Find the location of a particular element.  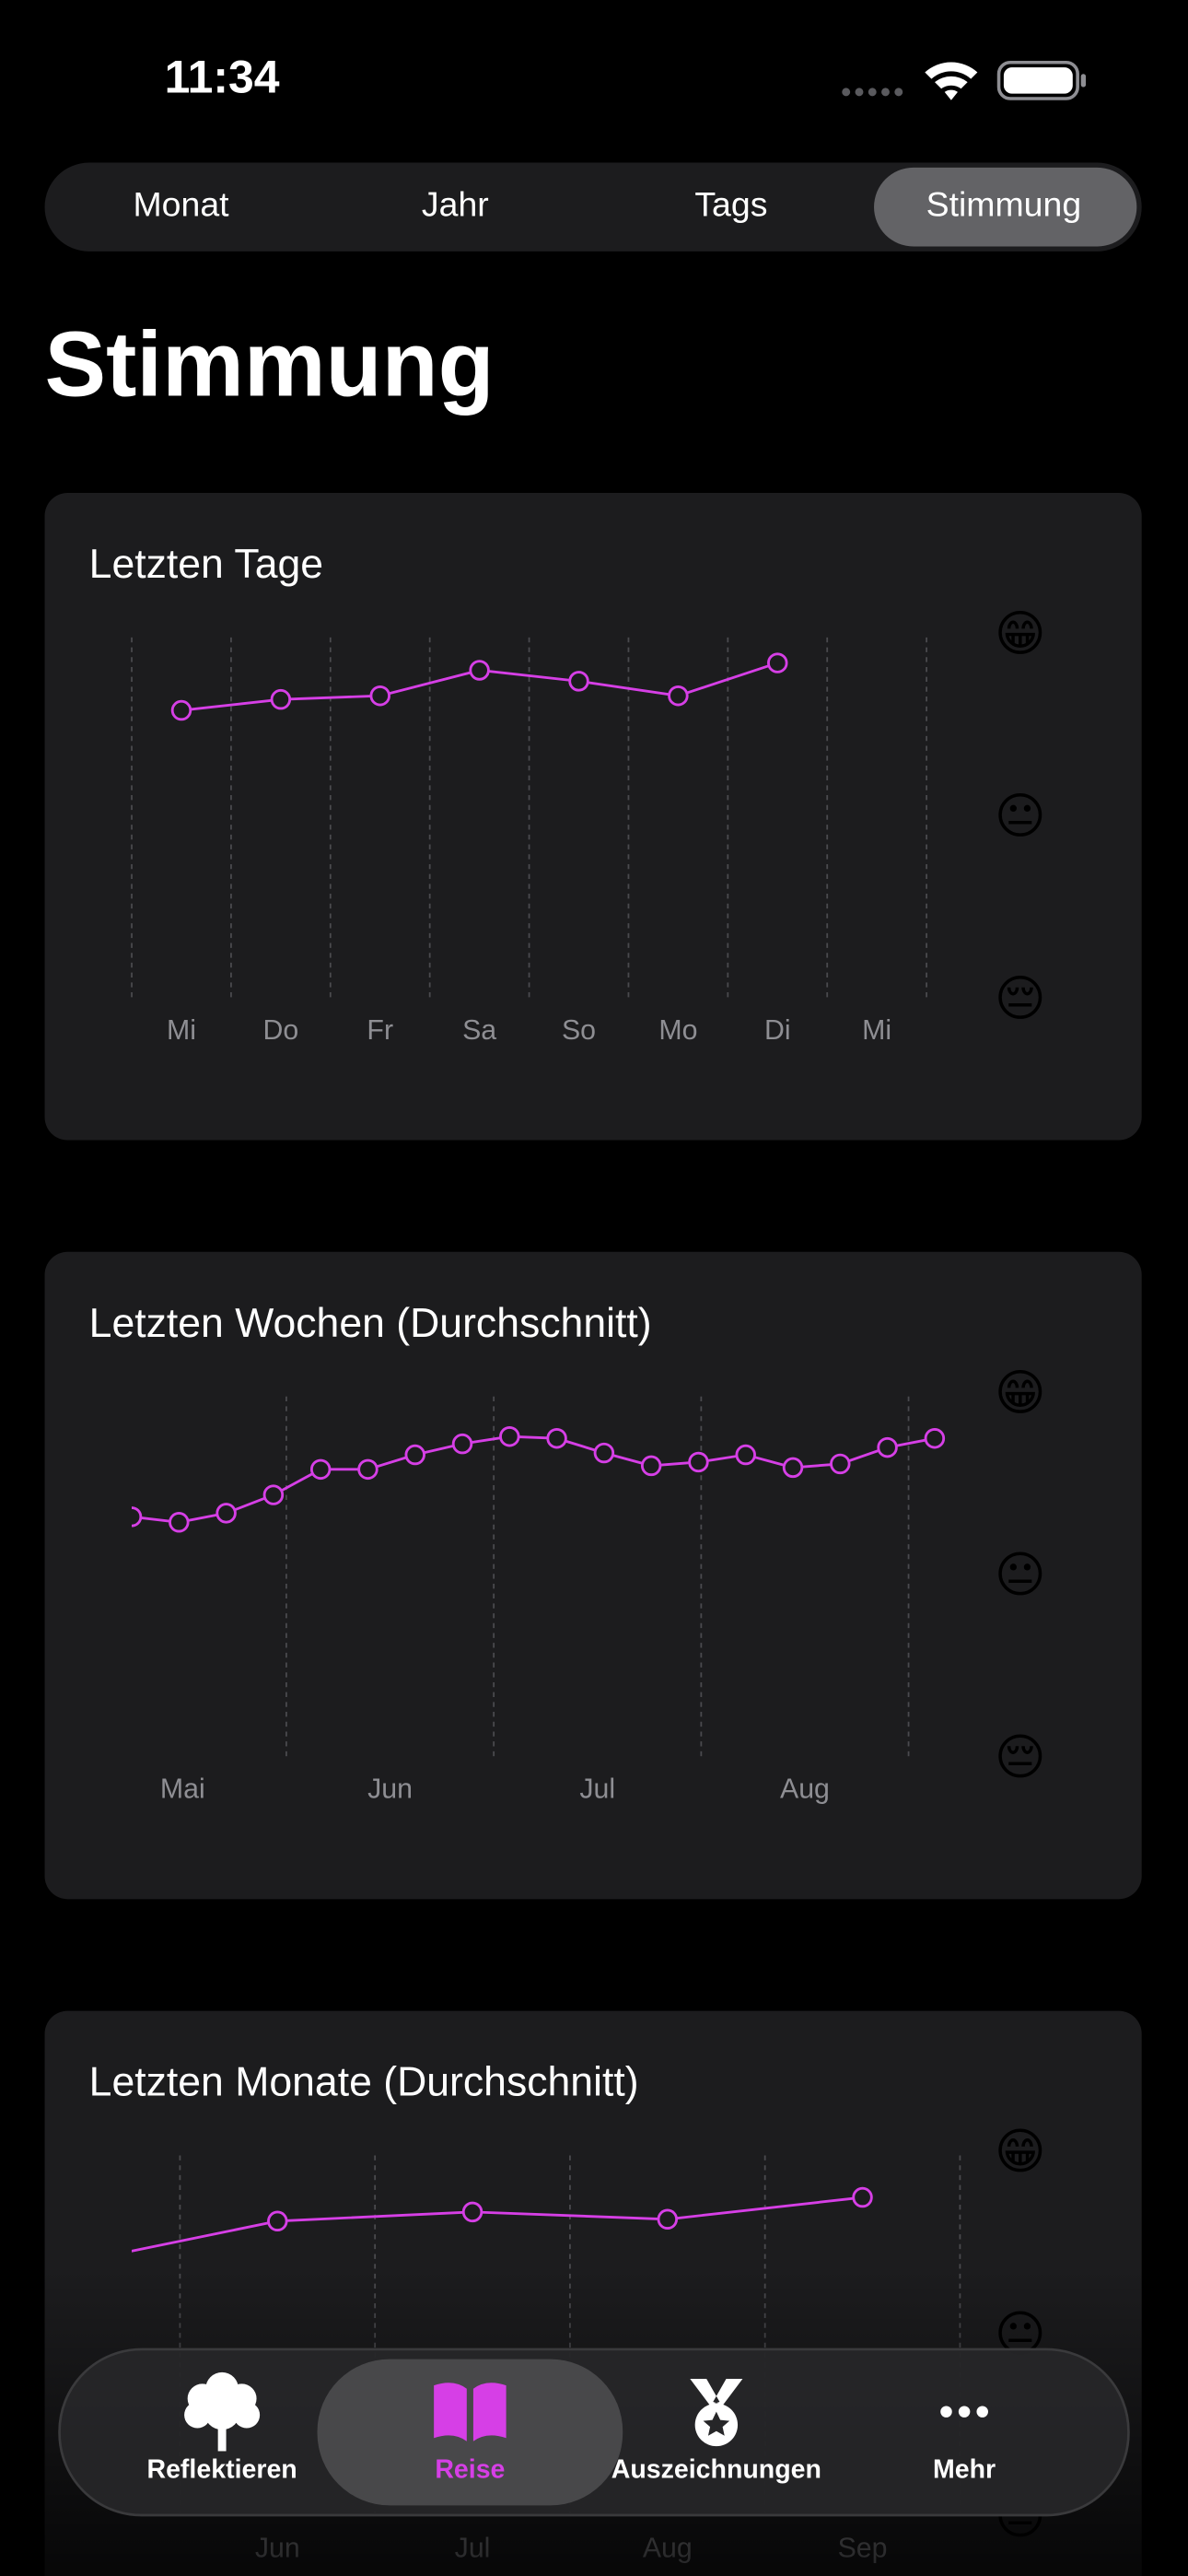

tab-label: Auszeichnungen is located at coordinates (716, 2469).